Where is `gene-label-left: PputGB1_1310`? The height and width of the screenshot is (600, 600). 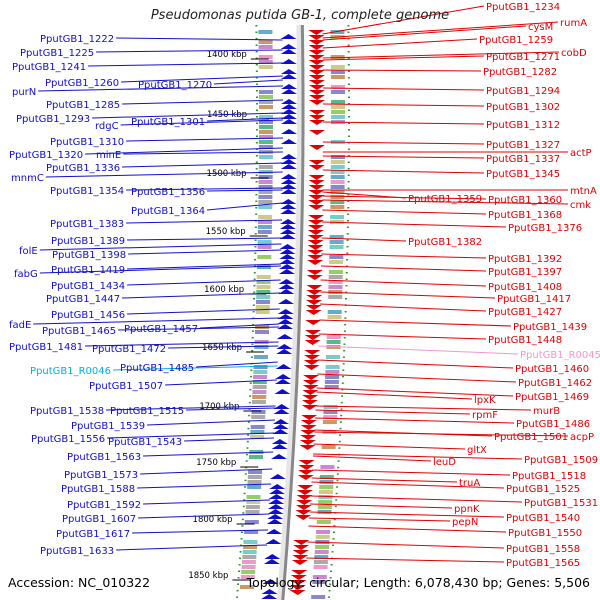 gene-label-left: PputGB1_1310 is located at coordinates (87, 142).